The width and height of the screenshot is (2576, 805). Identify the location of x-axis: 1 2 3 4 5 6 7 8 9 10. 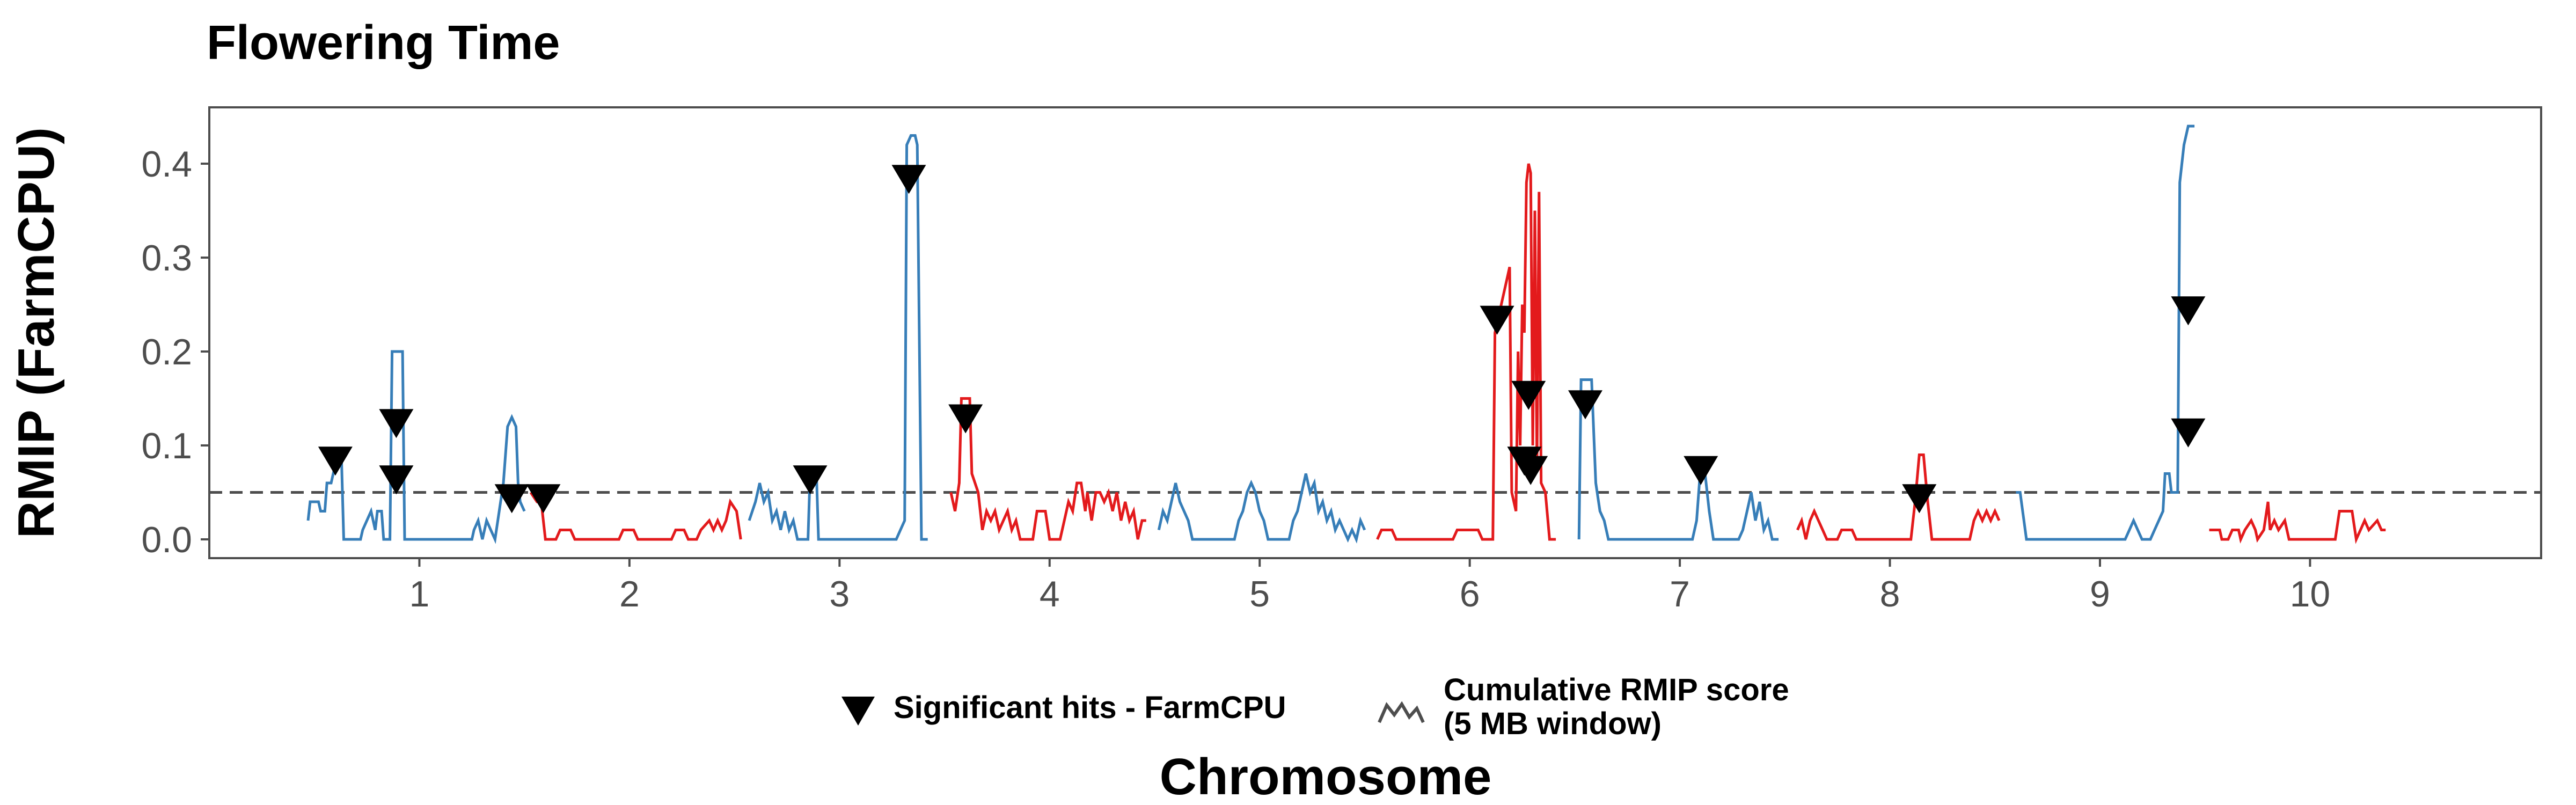
(1370, 586).